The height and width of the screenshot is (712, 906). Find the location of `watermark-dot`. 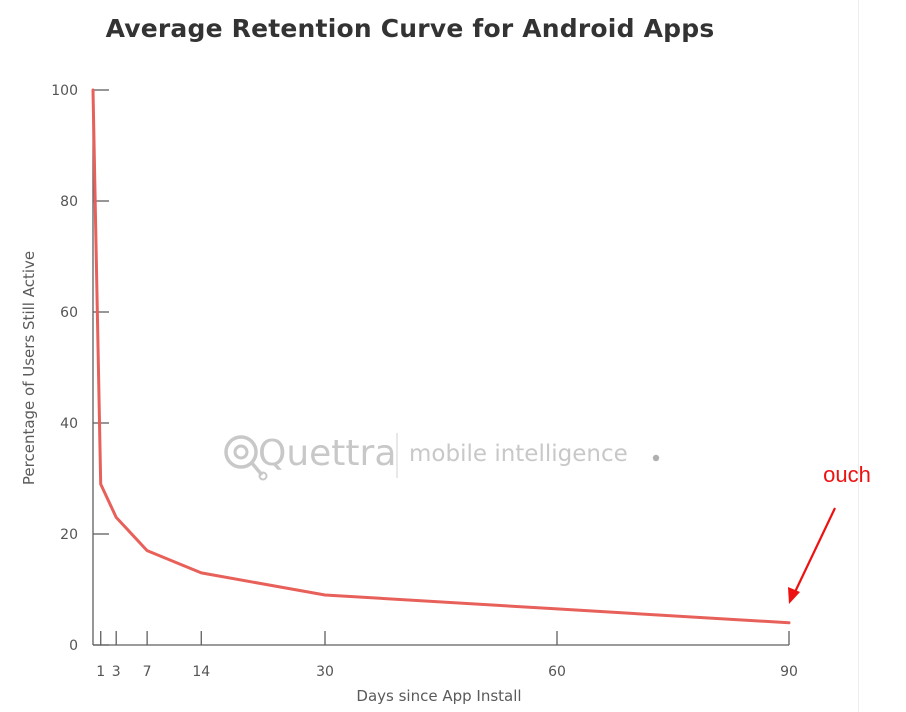

watermark-dot is located at coordinates (656, 458).